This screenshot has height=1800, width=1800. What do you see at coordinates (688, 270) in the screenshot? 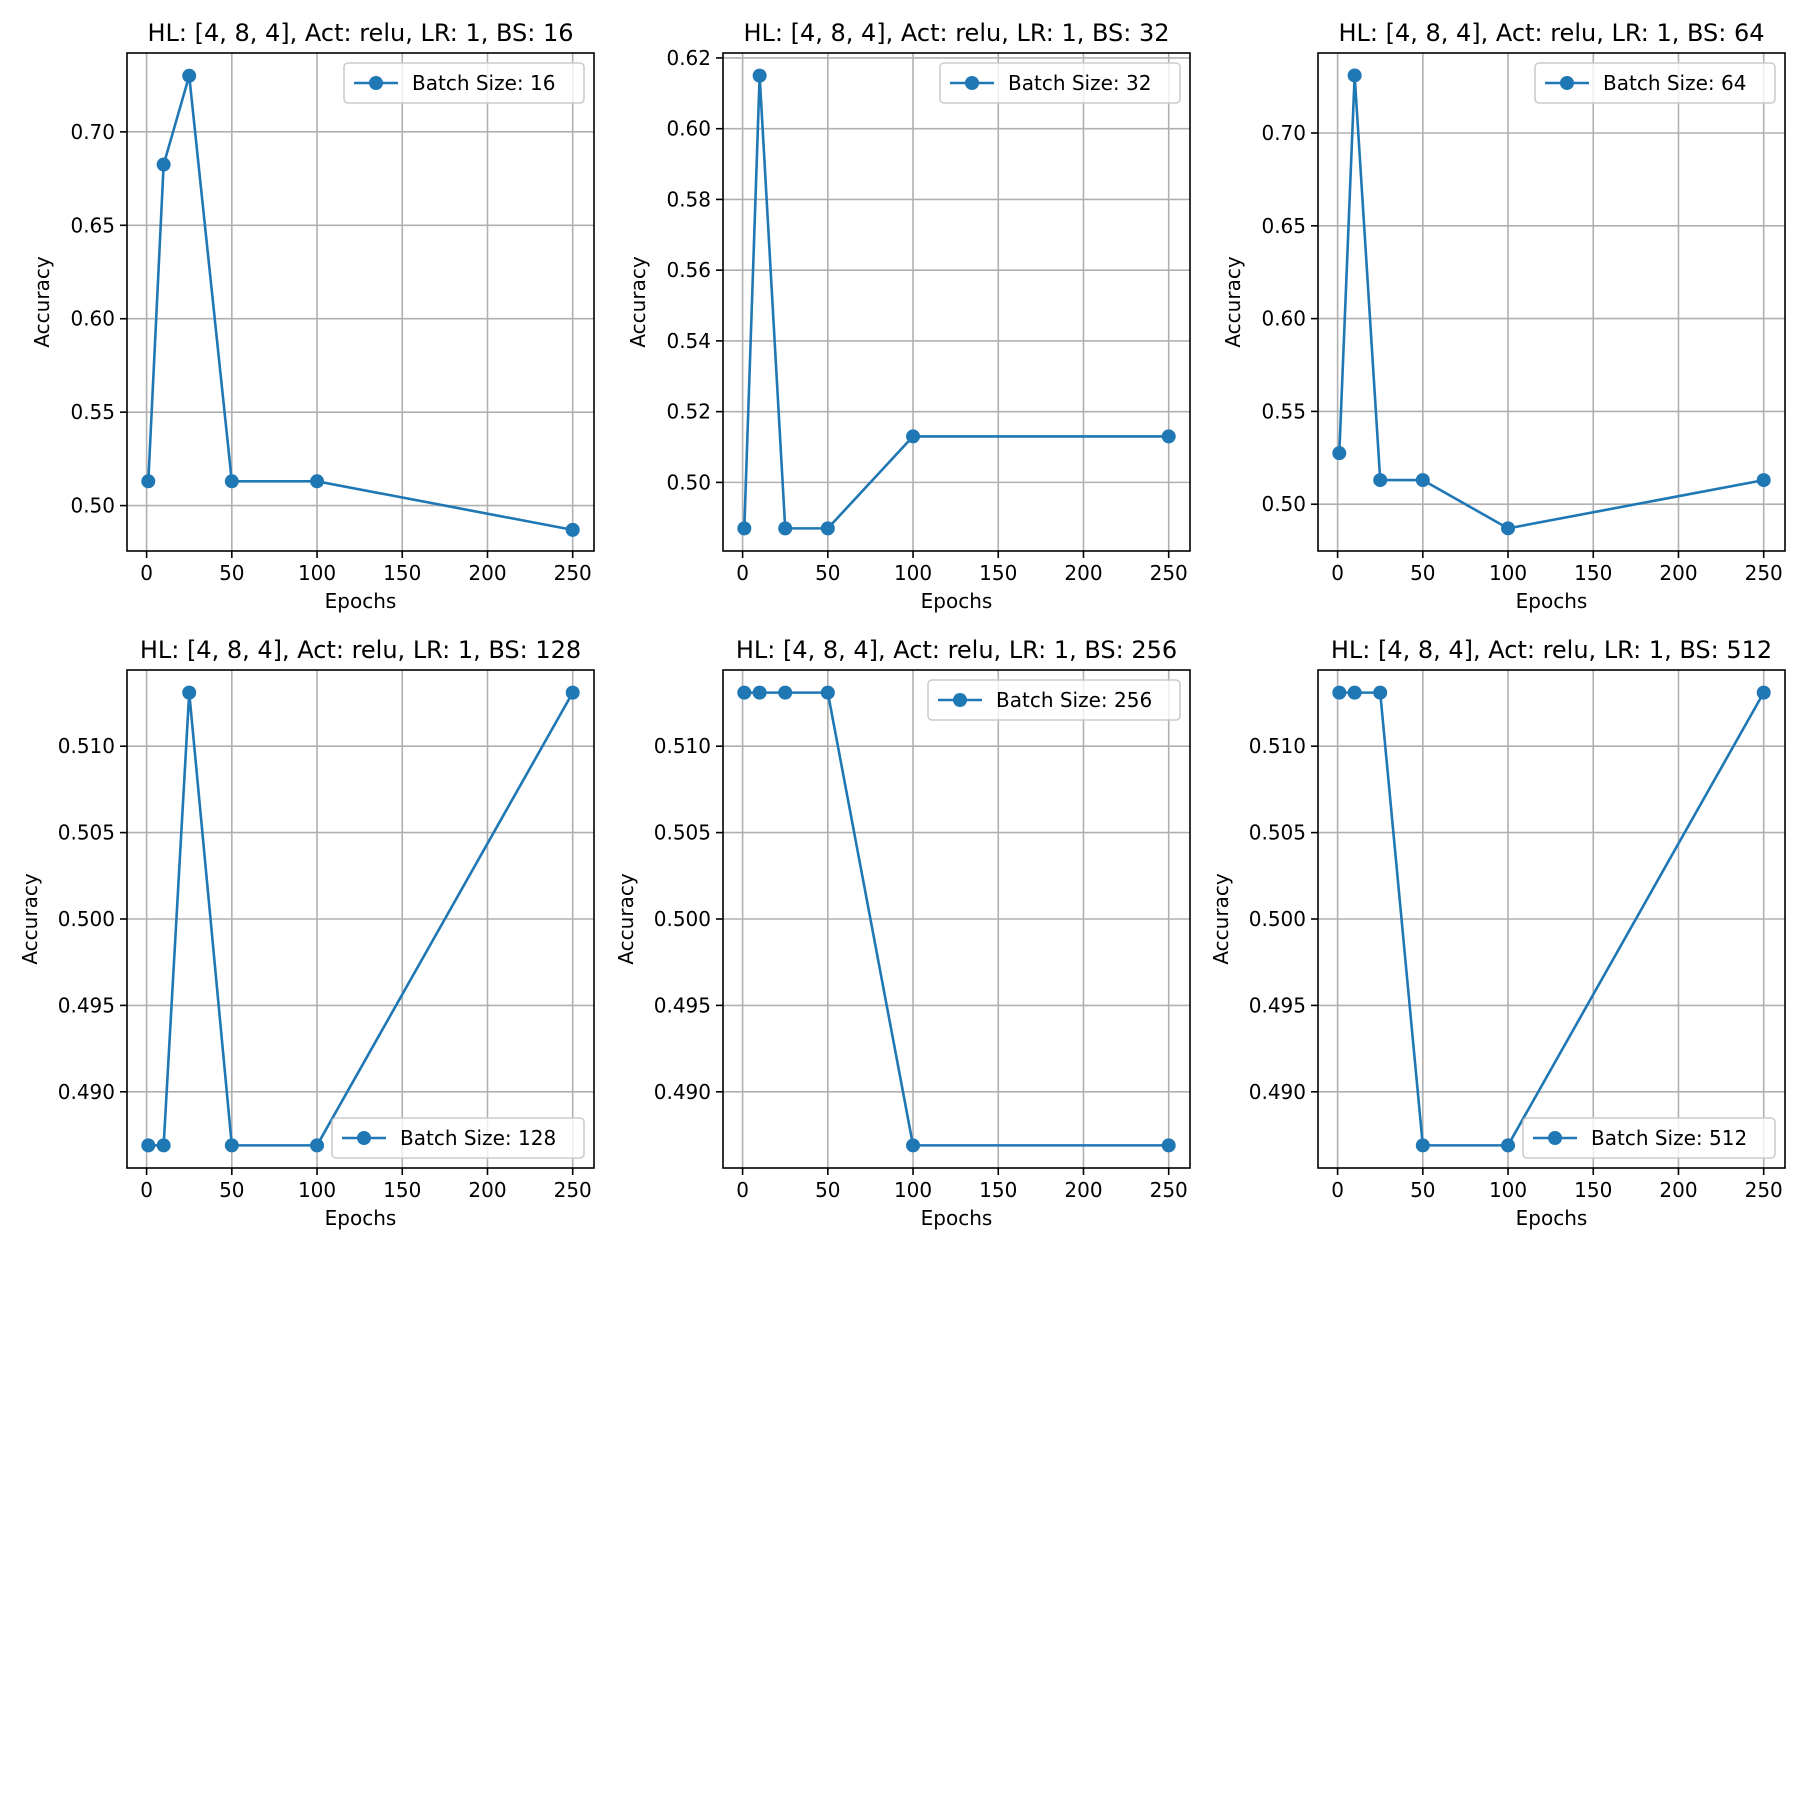
I see `y-tick-label: 0.56` at bounding box center [688, 270].